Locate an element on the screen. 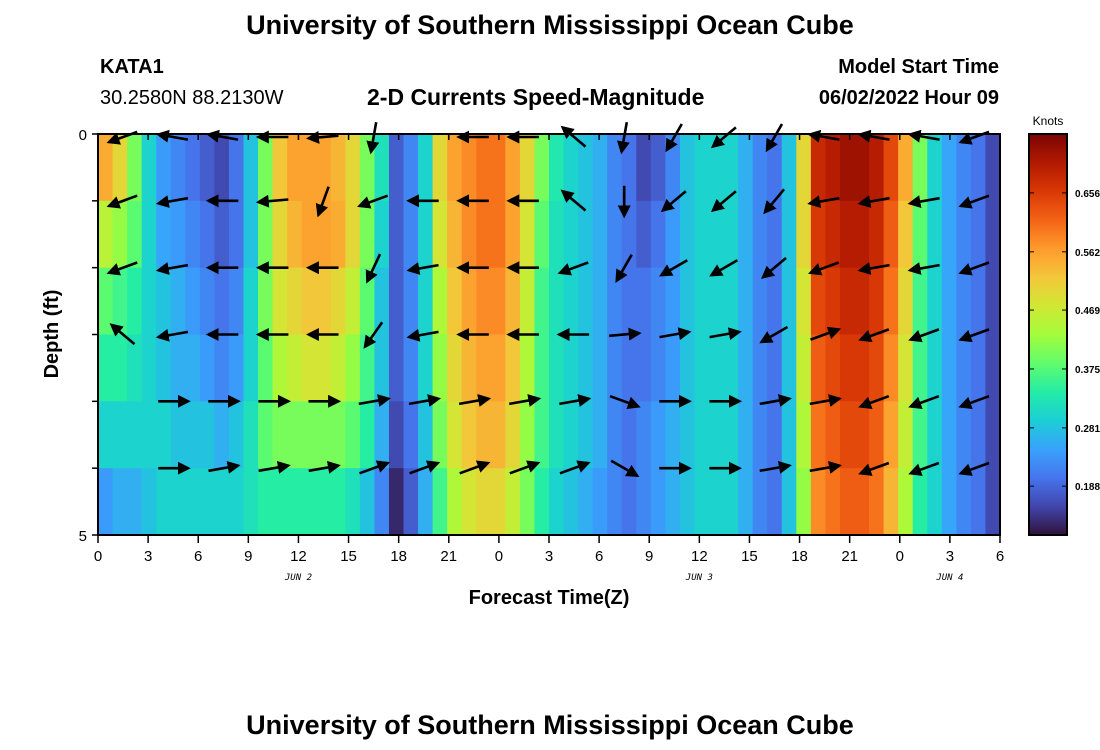 The width and height of the screenshot is (1100, 750). x-axis-label: Forecast Time(Z) is located at coordinates (549, 598).